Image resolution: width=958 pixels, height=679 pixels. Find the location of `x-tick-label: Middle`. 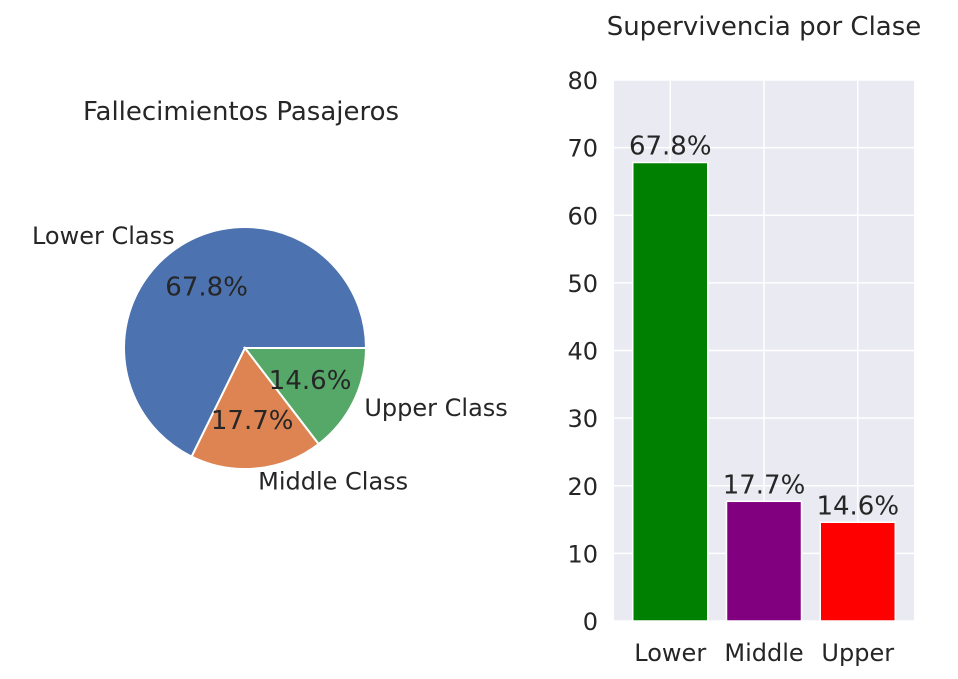

x-tick-label: Middle is located at coordinates (763, 653).